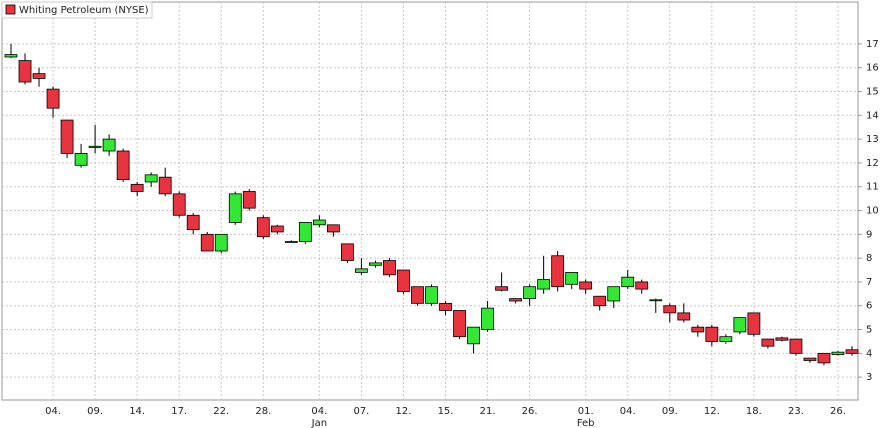  What do you see at coordinates (319, 423) in the screenshot?
I see `month-label: Jan` at bounding box center [319, 423].